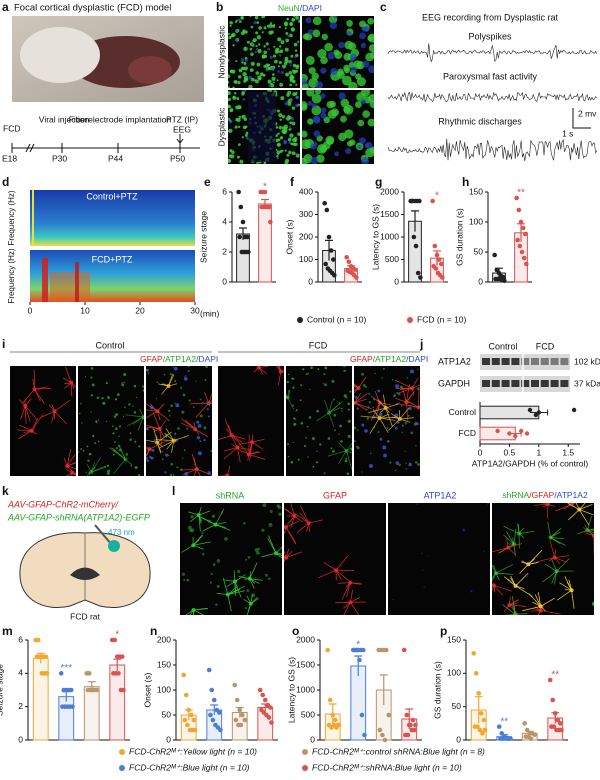 The width and height of the screenshot is (600, 780). Describe the element at coordinates (189, 767) in the screenshot. I see `legend-label: FCD-ChR2ᴹ⁺:Blue light (n = 10)` at that location.